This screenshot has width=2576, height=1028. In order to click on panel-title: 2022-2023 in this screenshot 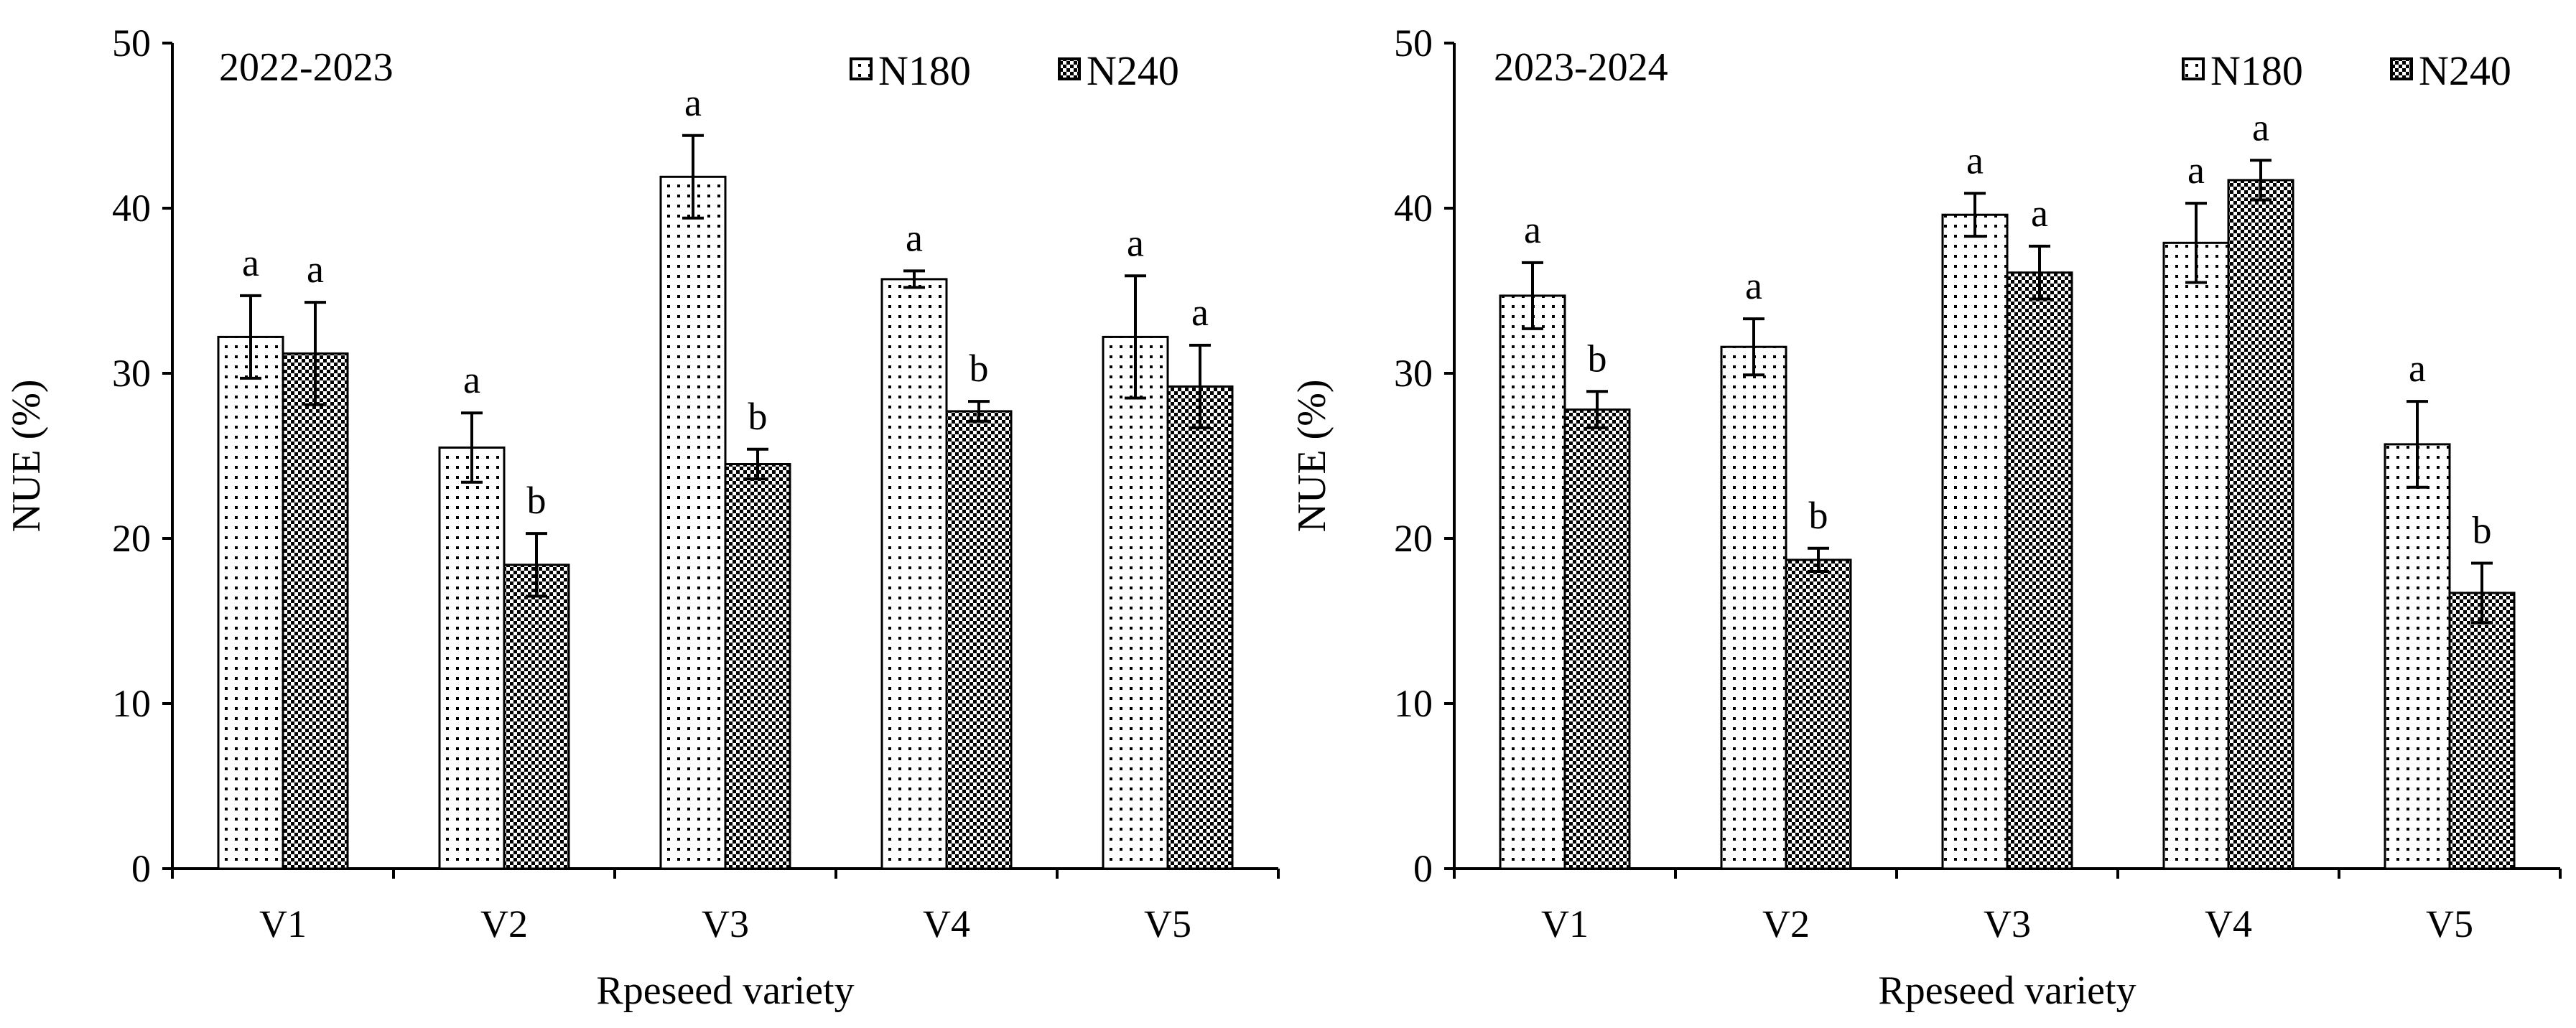, I will do `click(306, 67)`.